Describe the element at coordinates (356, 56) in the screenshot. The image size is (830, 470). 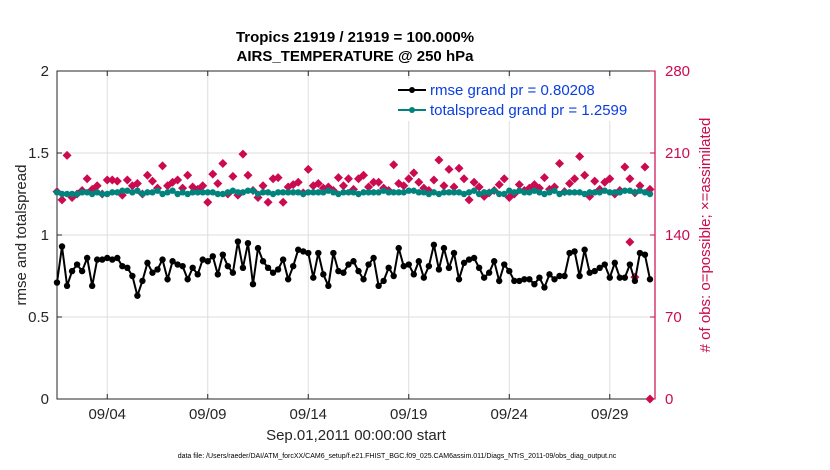
I see `chart-subtitle: AIRS_TEMPERATURE @ 250 hPa` at that location.